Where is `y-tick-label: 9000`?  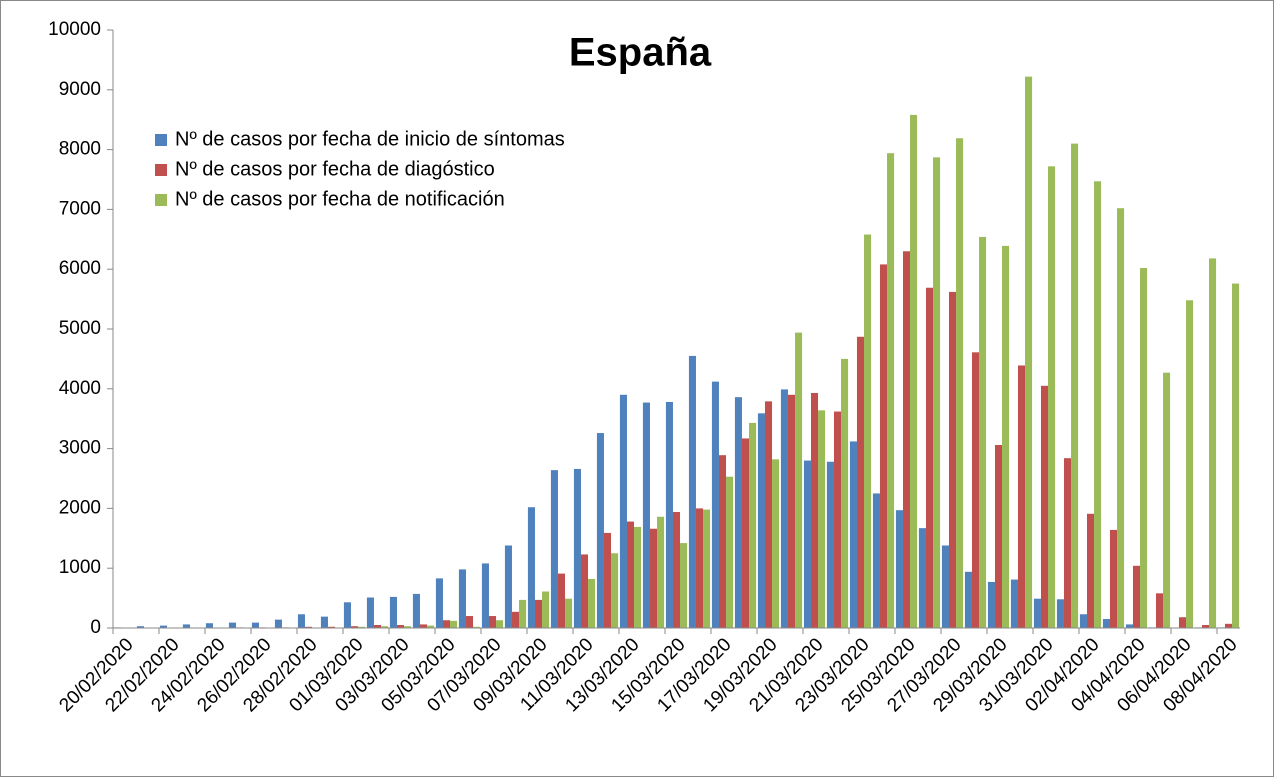 y-tick-label: 9000 is located at coordinates (80, 89).